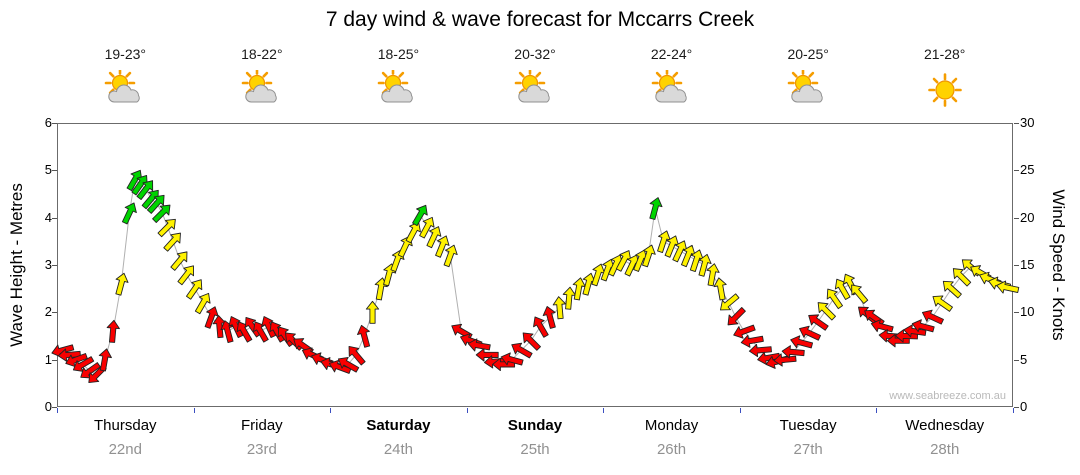 Image resolution: width=1080 pixels, height=475 pixels. Describe the element at coordinates (1027, 264) in the screenshot. I see `wind-axis-tick-label: 15` at that location.